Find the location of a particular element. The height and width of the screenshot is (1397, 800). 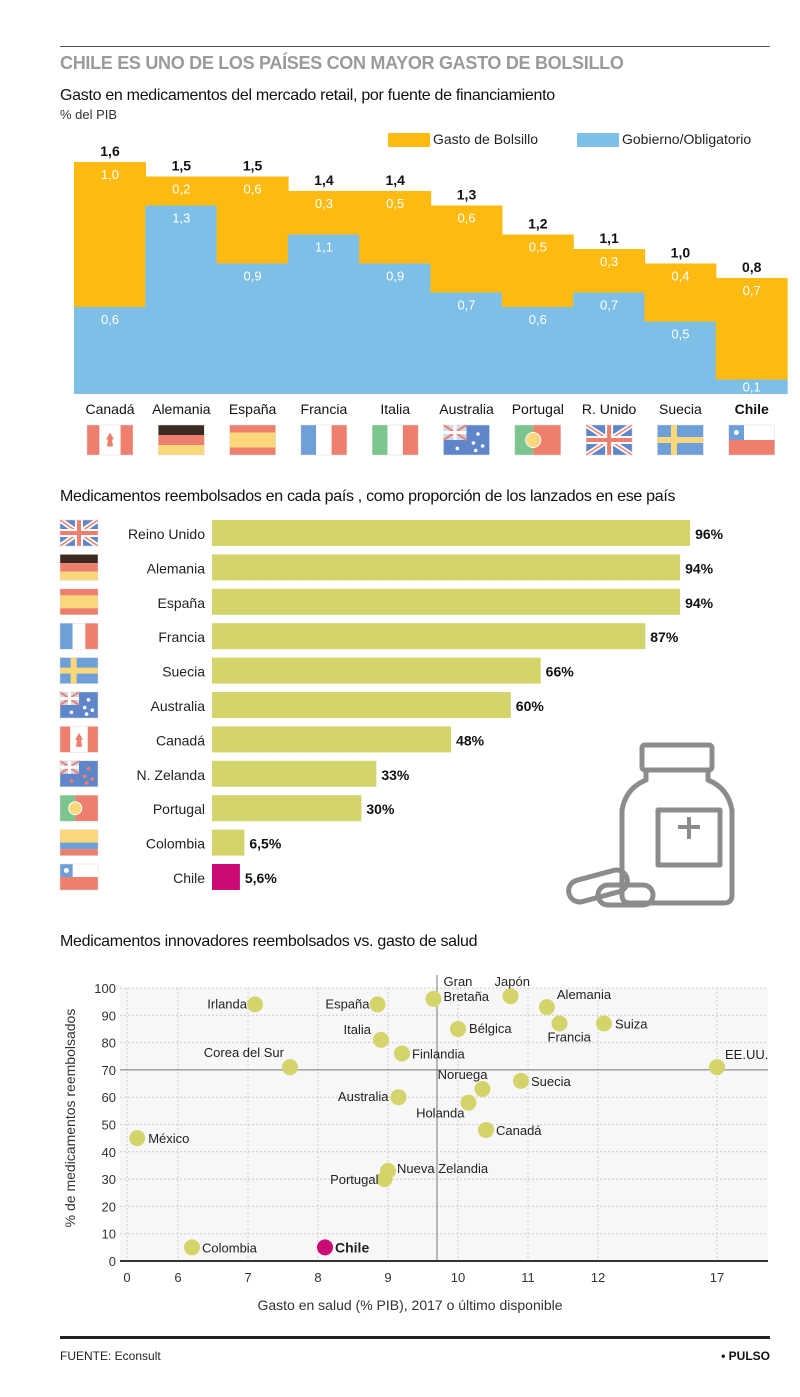

legend-swatch-gobierno is located at coordinates (598, 140).